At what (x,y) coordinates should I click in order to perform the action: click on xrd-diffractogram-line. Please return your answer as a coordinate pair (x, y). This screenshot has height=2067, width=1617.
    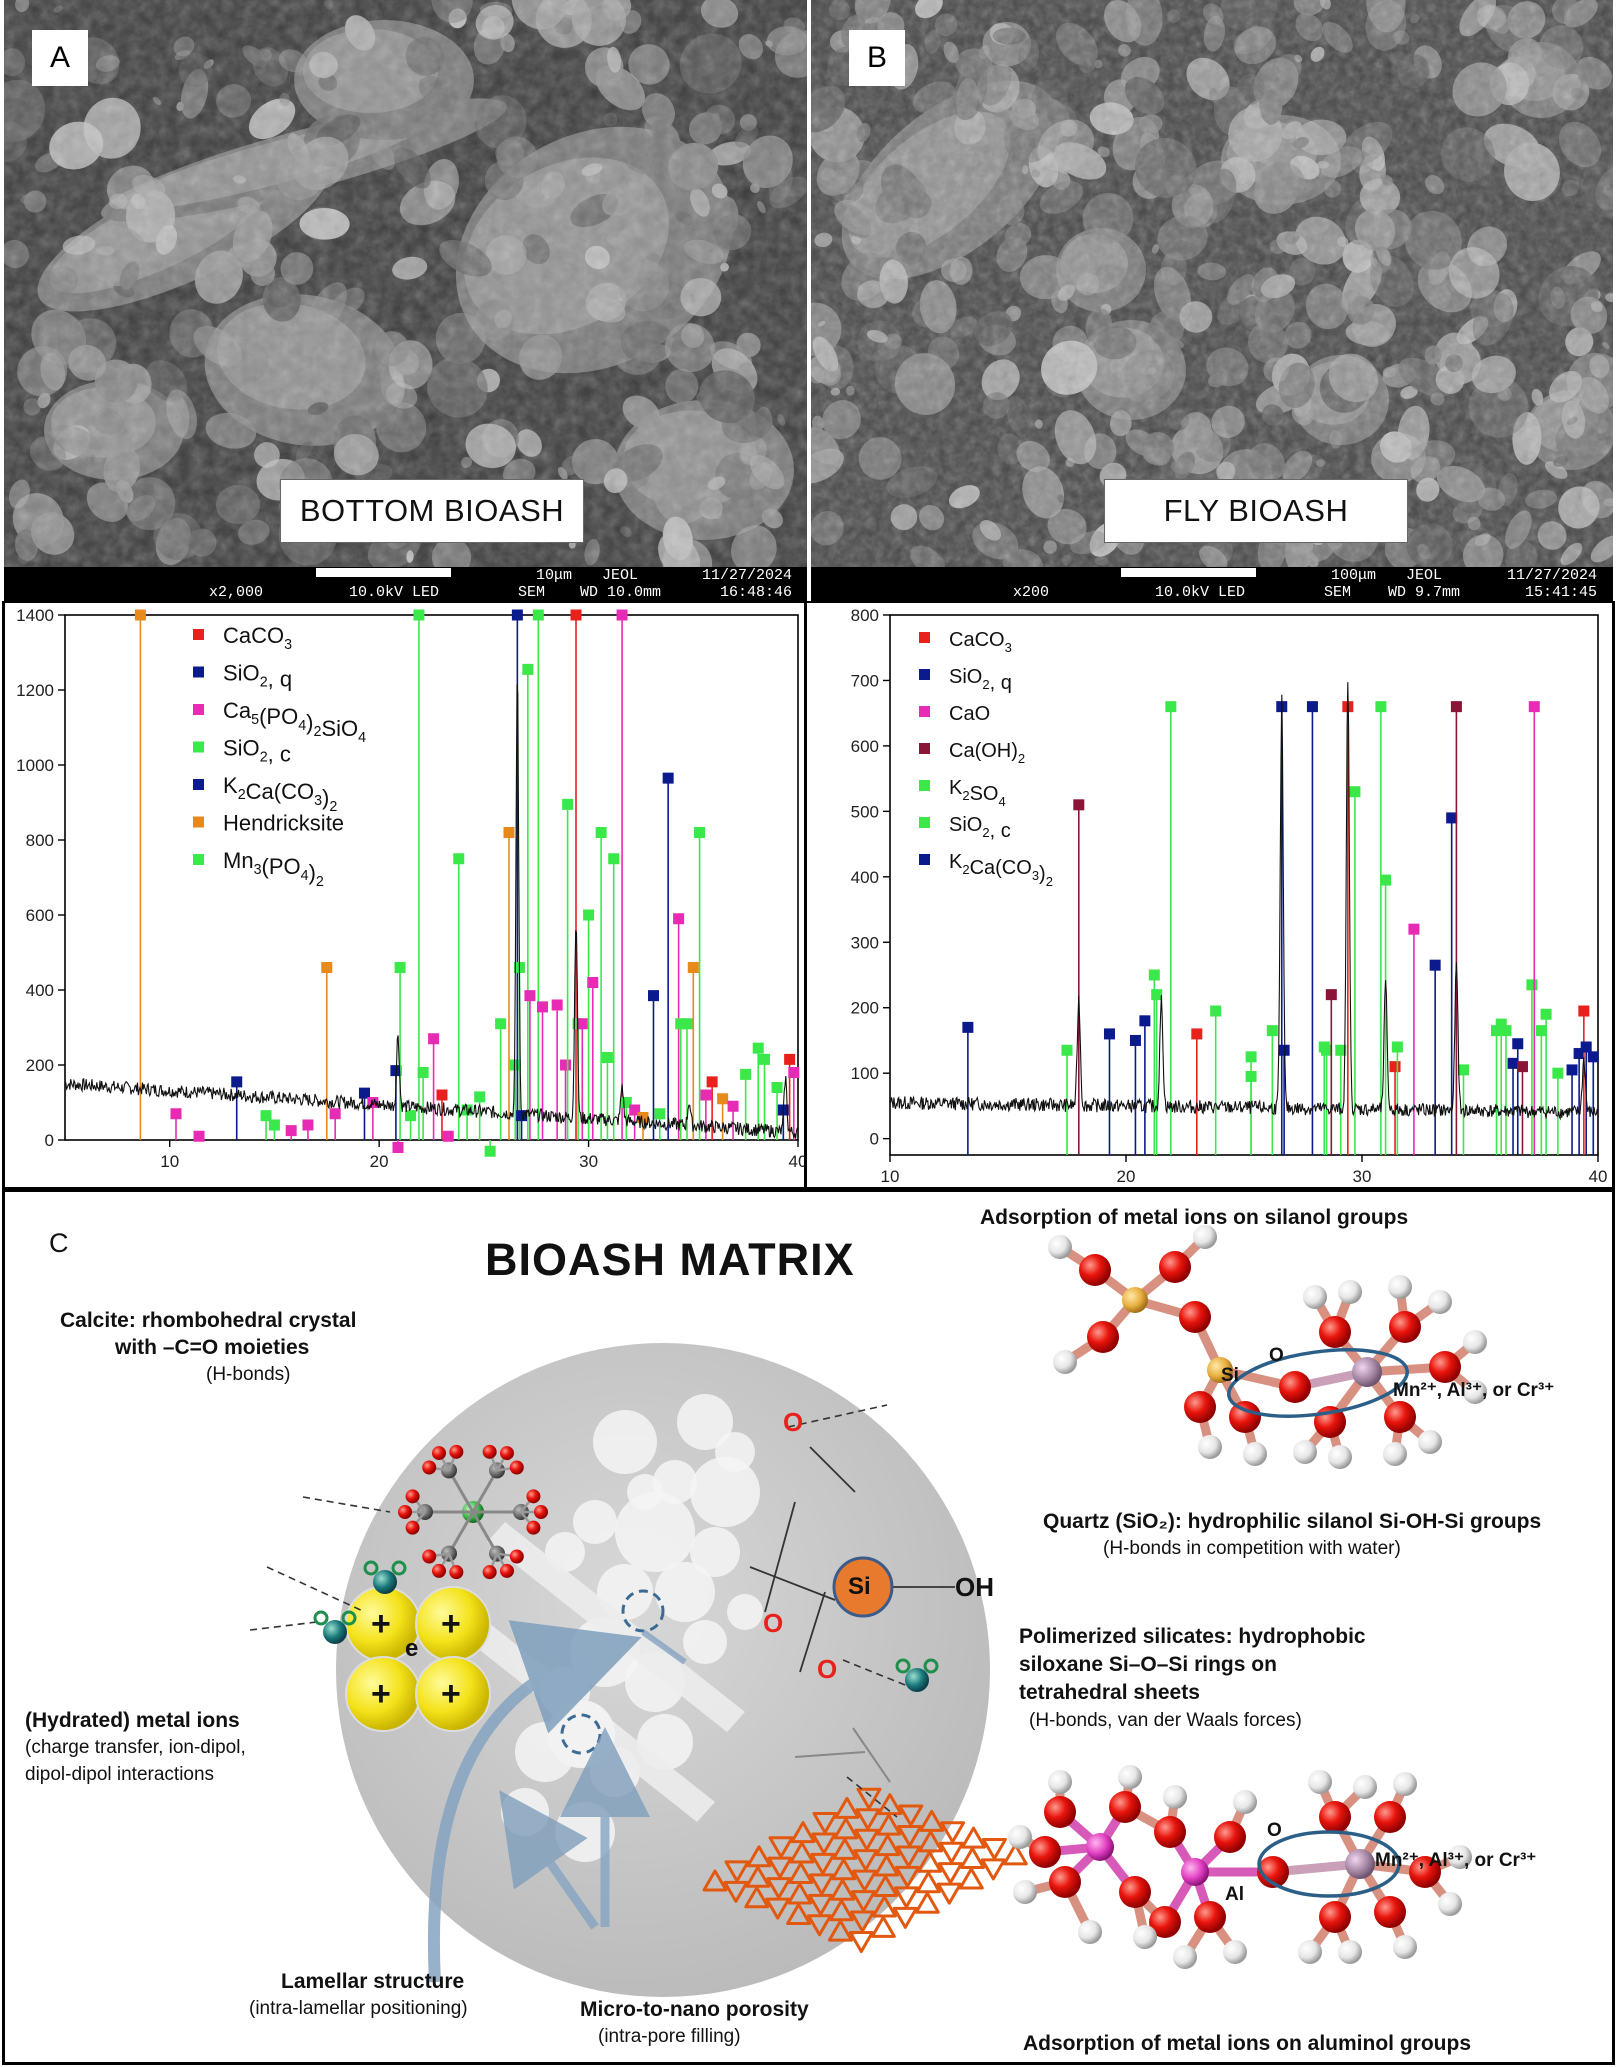
    Looking at the image, I should click on (1244, 901).